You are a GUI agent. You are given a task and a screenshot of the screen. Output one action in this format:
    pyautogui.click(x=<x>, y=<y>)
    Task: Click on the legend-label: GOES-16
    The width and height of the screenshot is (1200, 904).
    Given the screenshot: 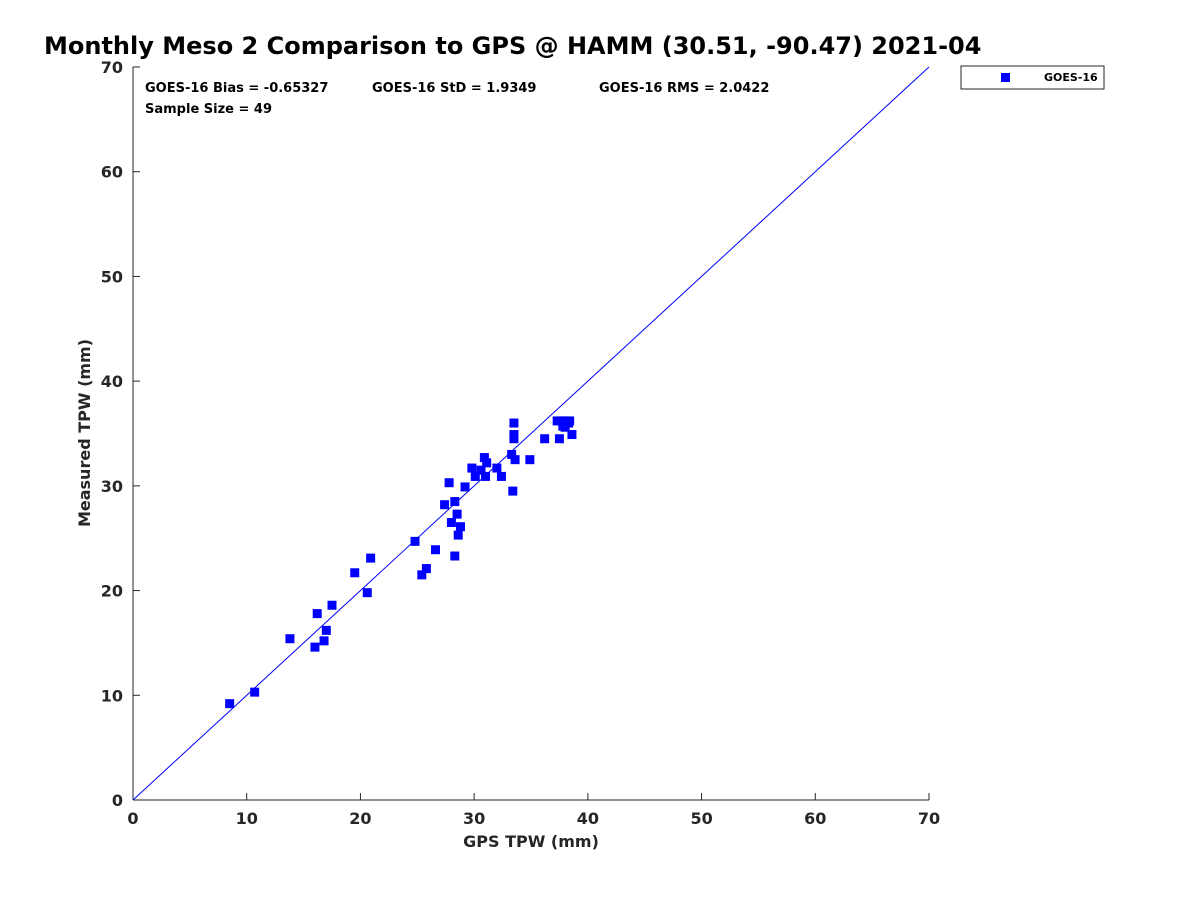 What is the action you would take?
    pyautogui.click(x=1071, y=77)
    